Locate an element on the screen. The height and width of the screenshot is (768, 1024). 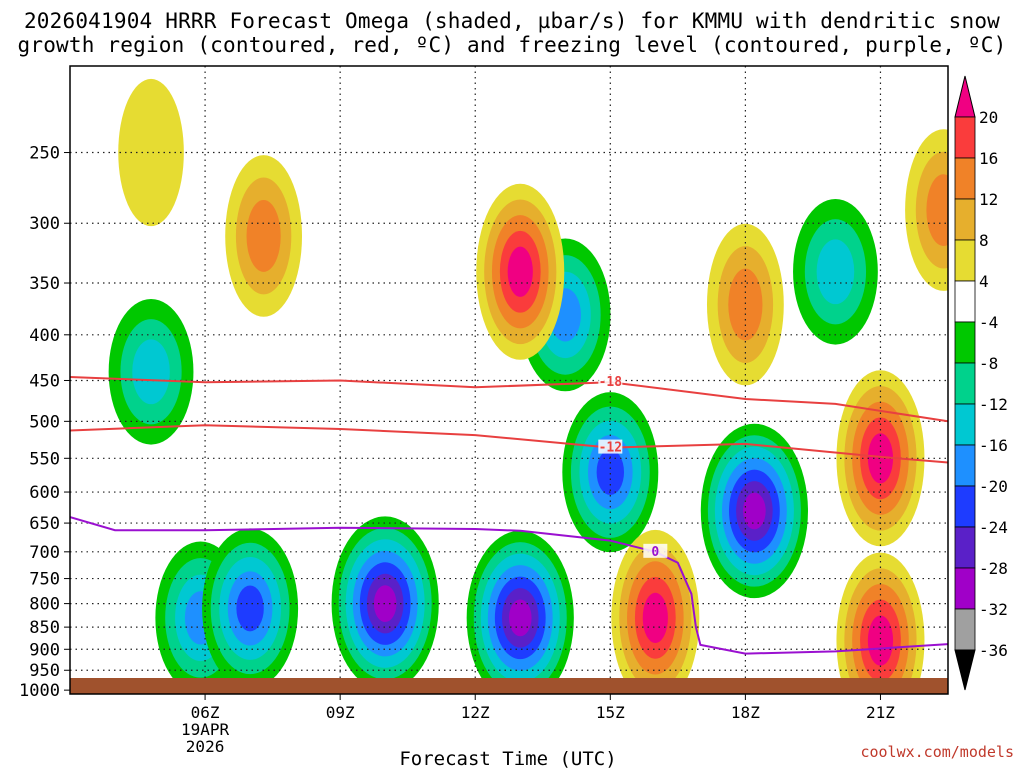
colorbar-overflow-high is located at coordinates (965, 96).